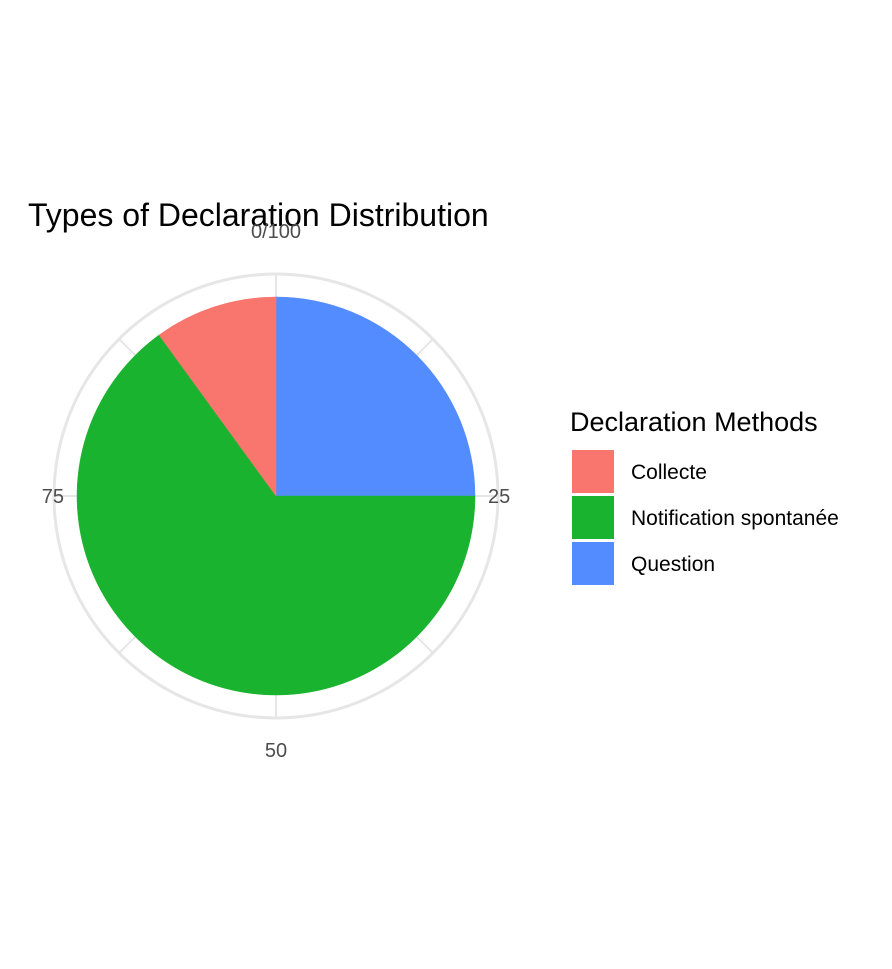 The width and height of the screenshot is (892, 969). Describe the element at coordinates (217, 396) in the screenshot. I see `slice-collecte` at that location.